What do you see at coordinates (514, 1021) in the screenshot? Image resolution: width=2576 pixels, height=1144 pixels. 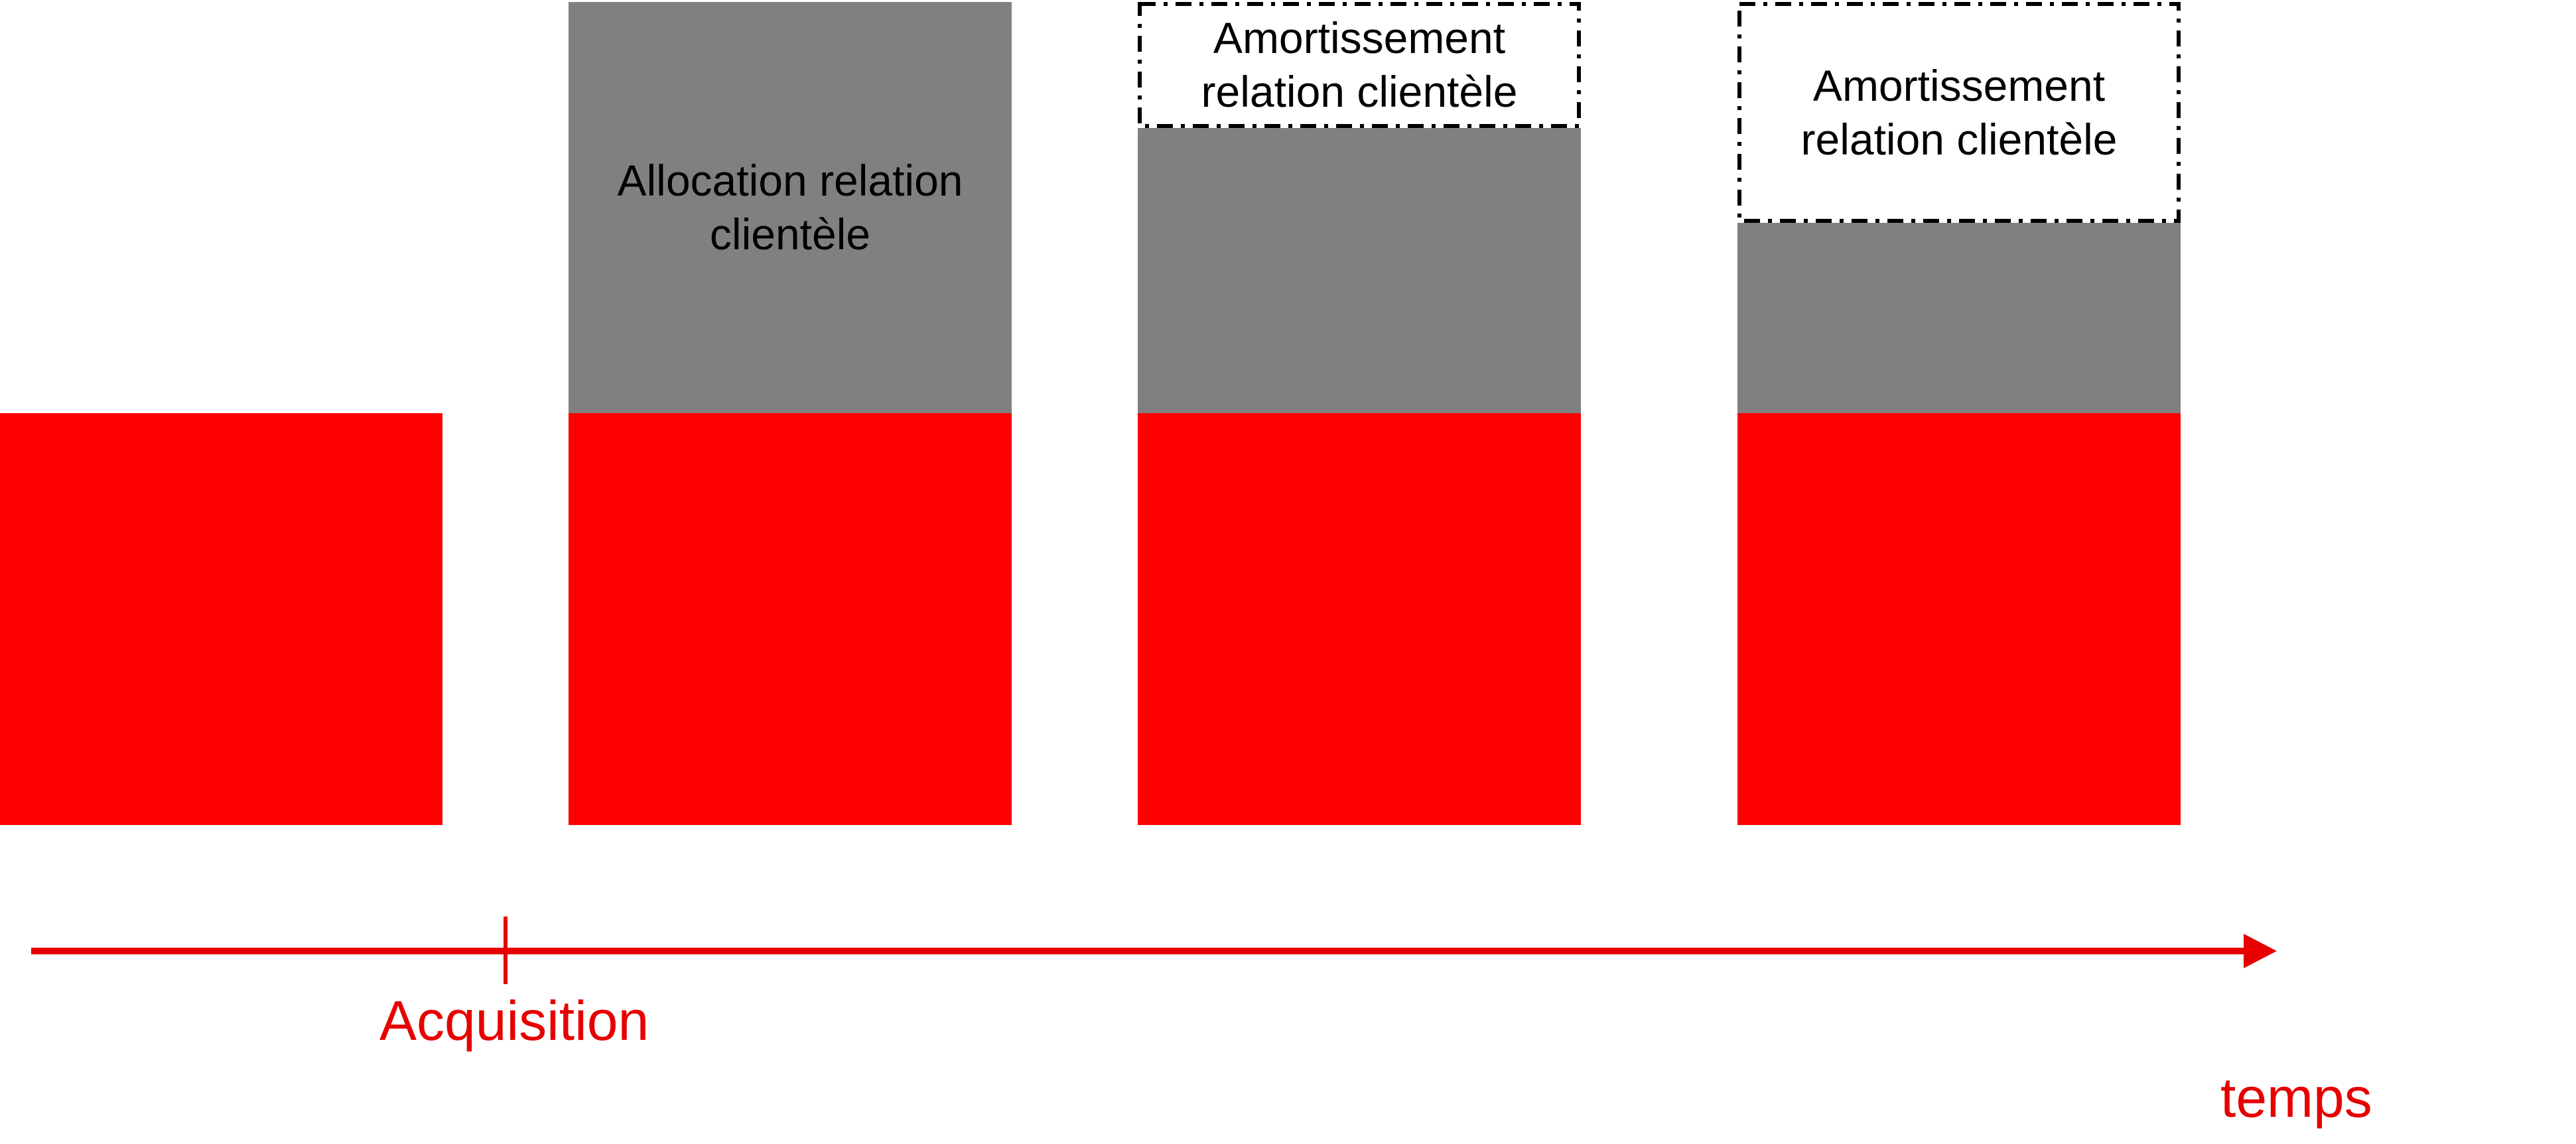 I see `acquisition-label: Acquisition` at bounding box center [514, 1021].